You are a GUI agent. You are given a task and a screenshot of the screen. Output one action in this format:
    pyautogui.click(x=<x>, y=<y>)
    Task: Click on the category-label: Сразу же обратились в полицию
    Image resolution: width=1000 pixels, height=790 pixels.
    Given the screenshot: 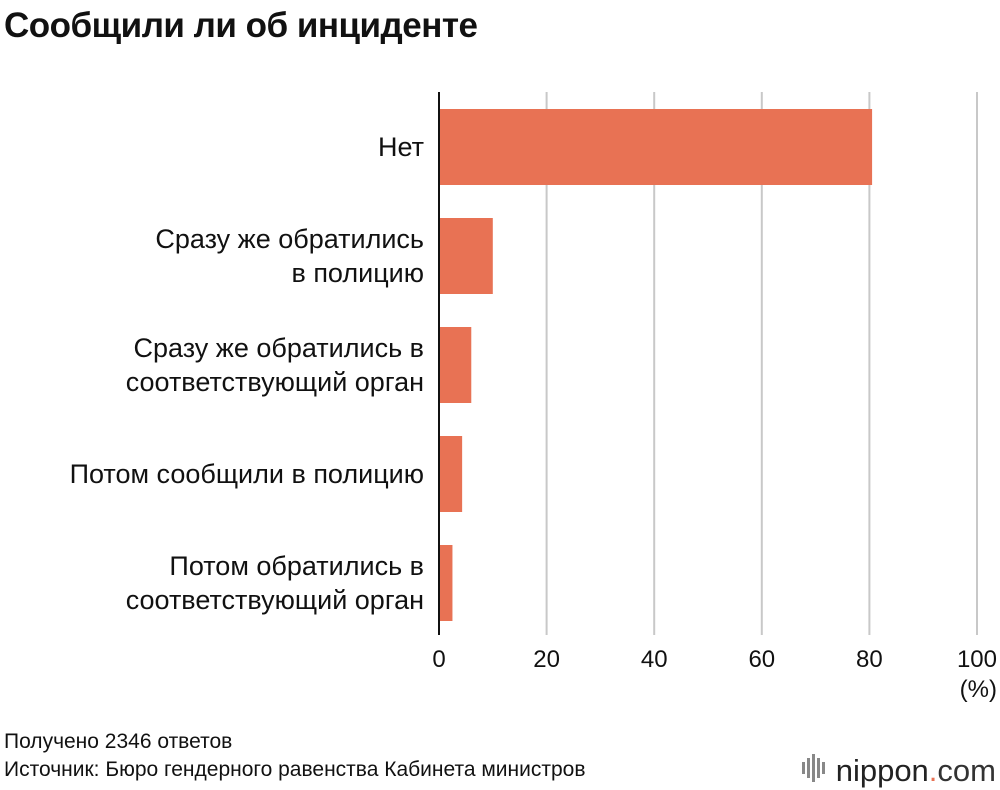 What is the action you would take?
    pyautogui.click(x=289, y=256)
    